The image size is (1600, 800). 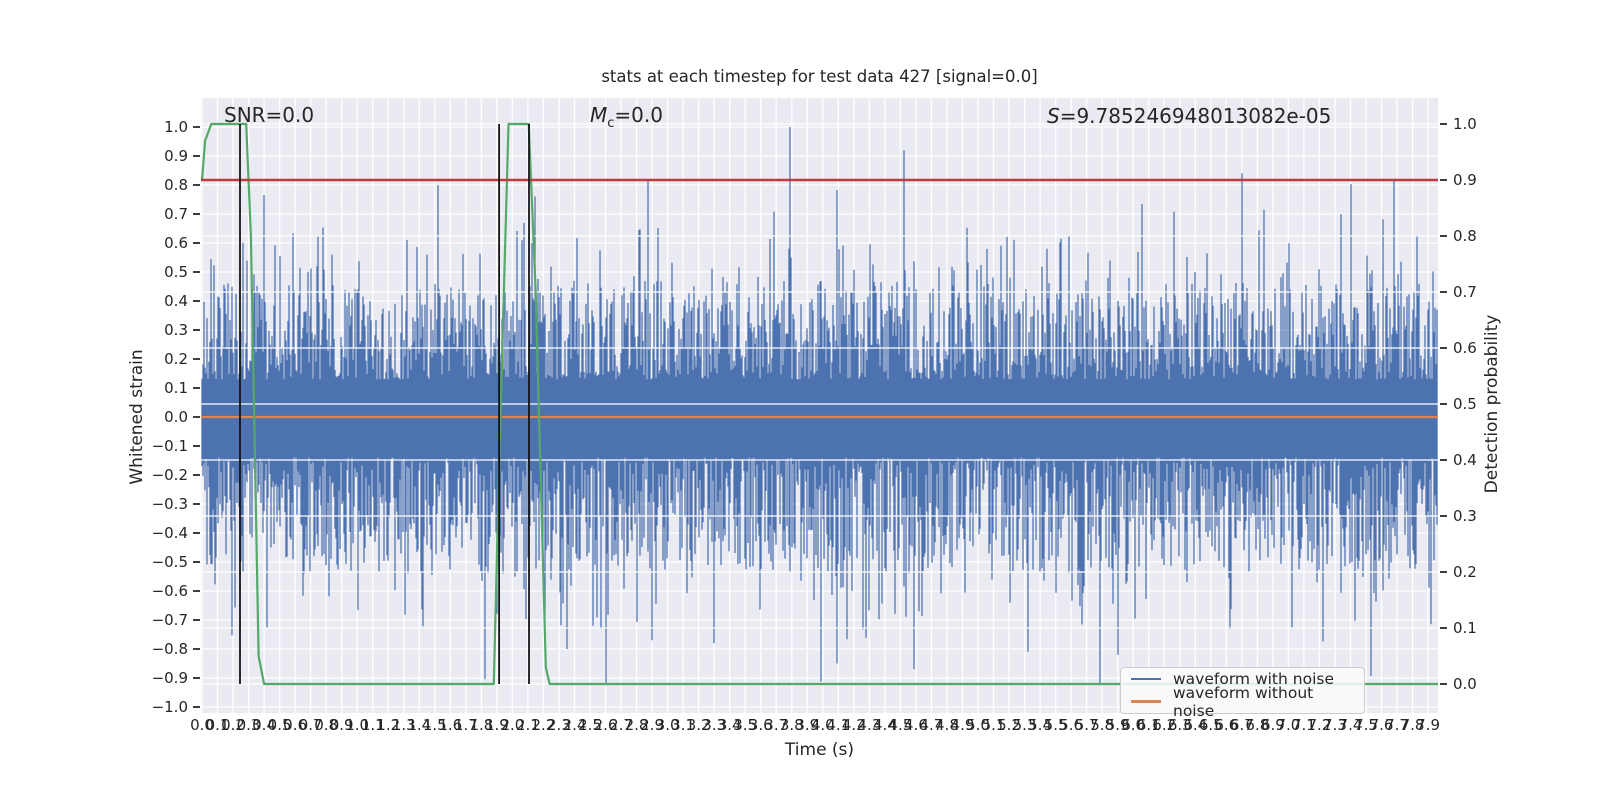 I want to click on x-tick-label: 5.6, so click(x=1071, y=725).